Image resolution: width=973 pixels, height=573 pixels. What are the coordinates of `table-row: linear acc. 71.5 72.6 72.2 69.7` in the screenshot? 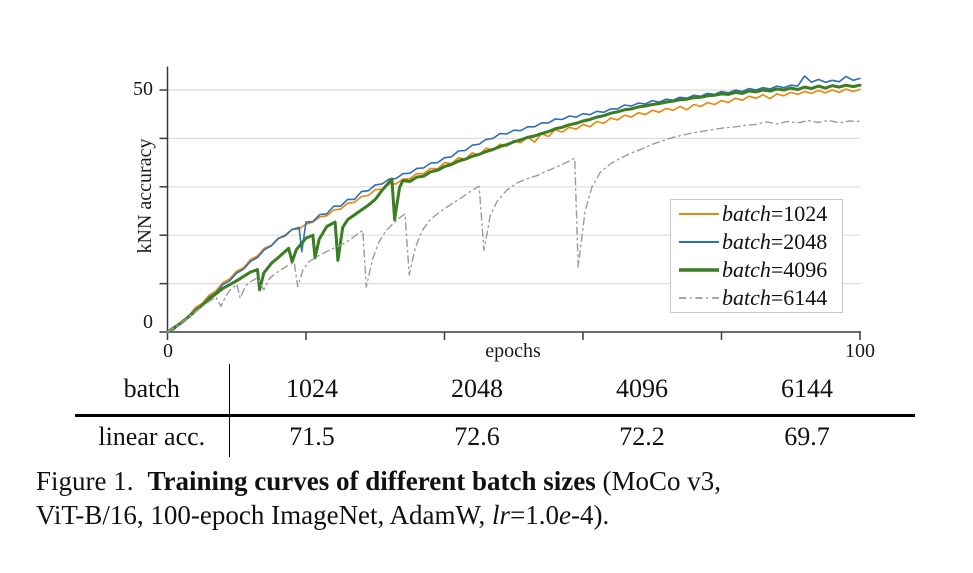 It's located at (495, 437).